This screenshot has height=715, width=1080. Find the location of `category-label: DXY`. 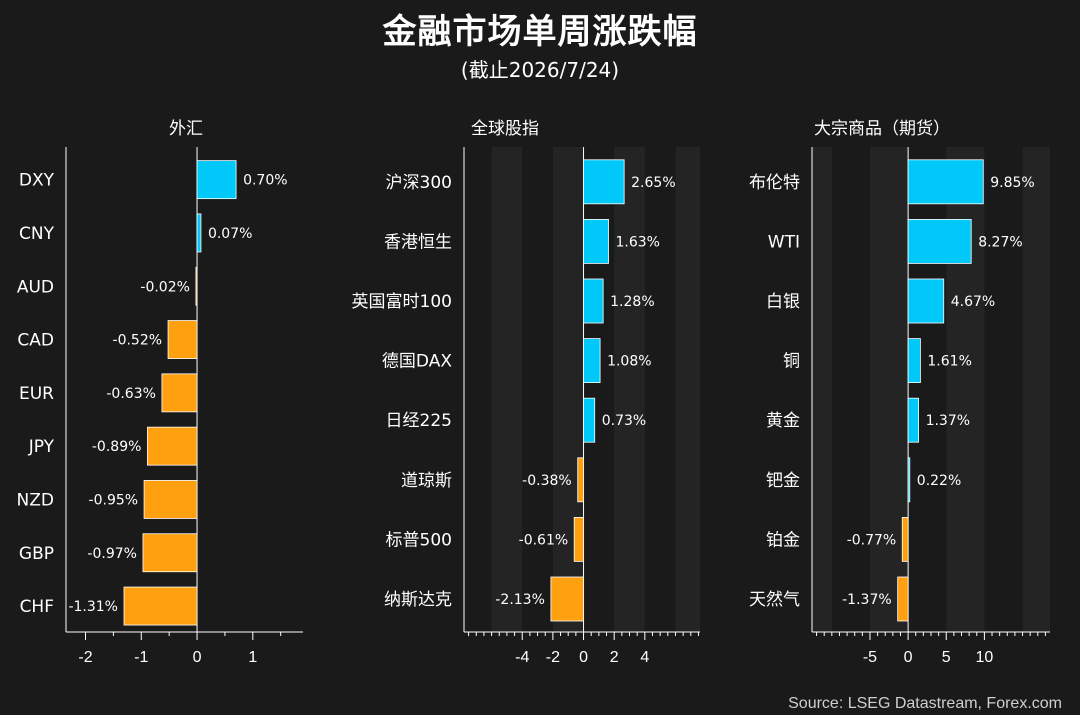

category-label: DXY is located at coordinates (37, 181).